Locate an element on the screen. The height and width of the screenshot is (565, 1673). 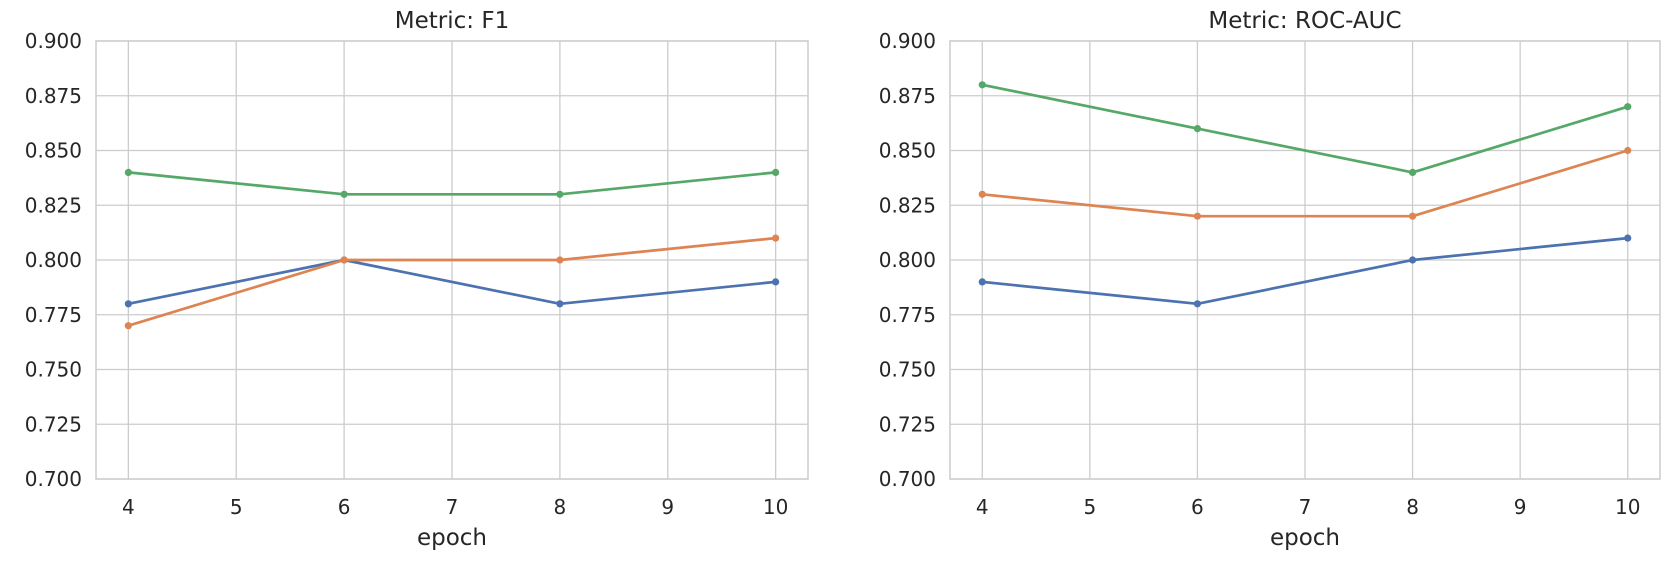
chart-title-f1: Metric: F1 is located at coordinates (452, 21).